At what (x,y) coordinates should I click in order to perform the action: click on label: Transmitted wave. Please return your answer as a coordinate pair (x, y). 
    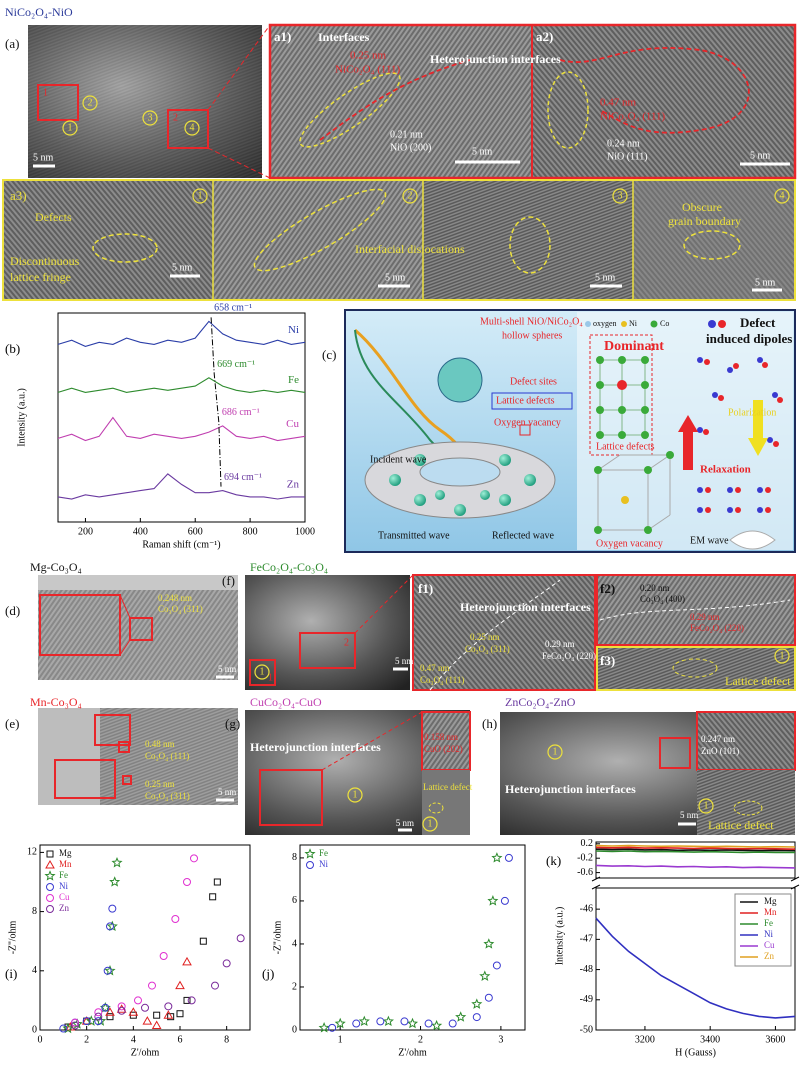
    Looking at the image, I should click on (414, 535).